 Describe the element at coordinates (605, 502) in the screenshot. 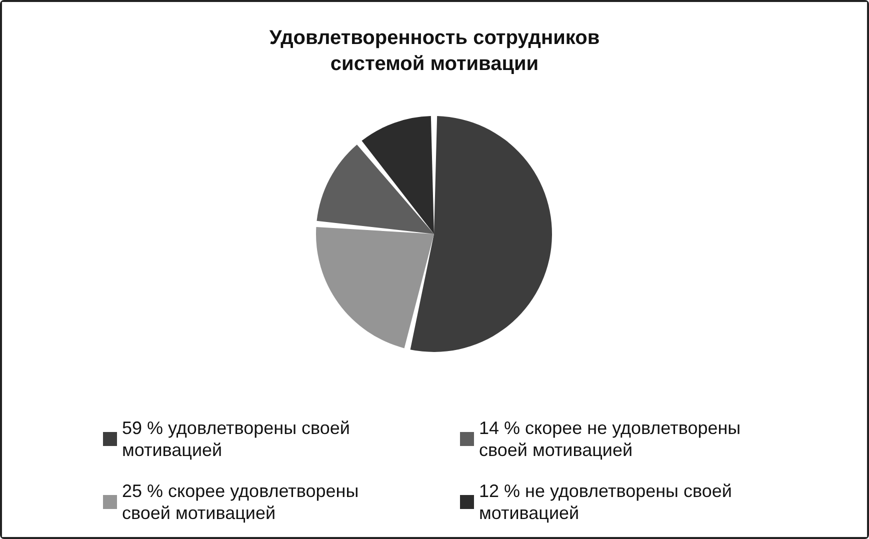

I see `legend-label: 12 % не удовлетворены своей мотивацией` at that location.